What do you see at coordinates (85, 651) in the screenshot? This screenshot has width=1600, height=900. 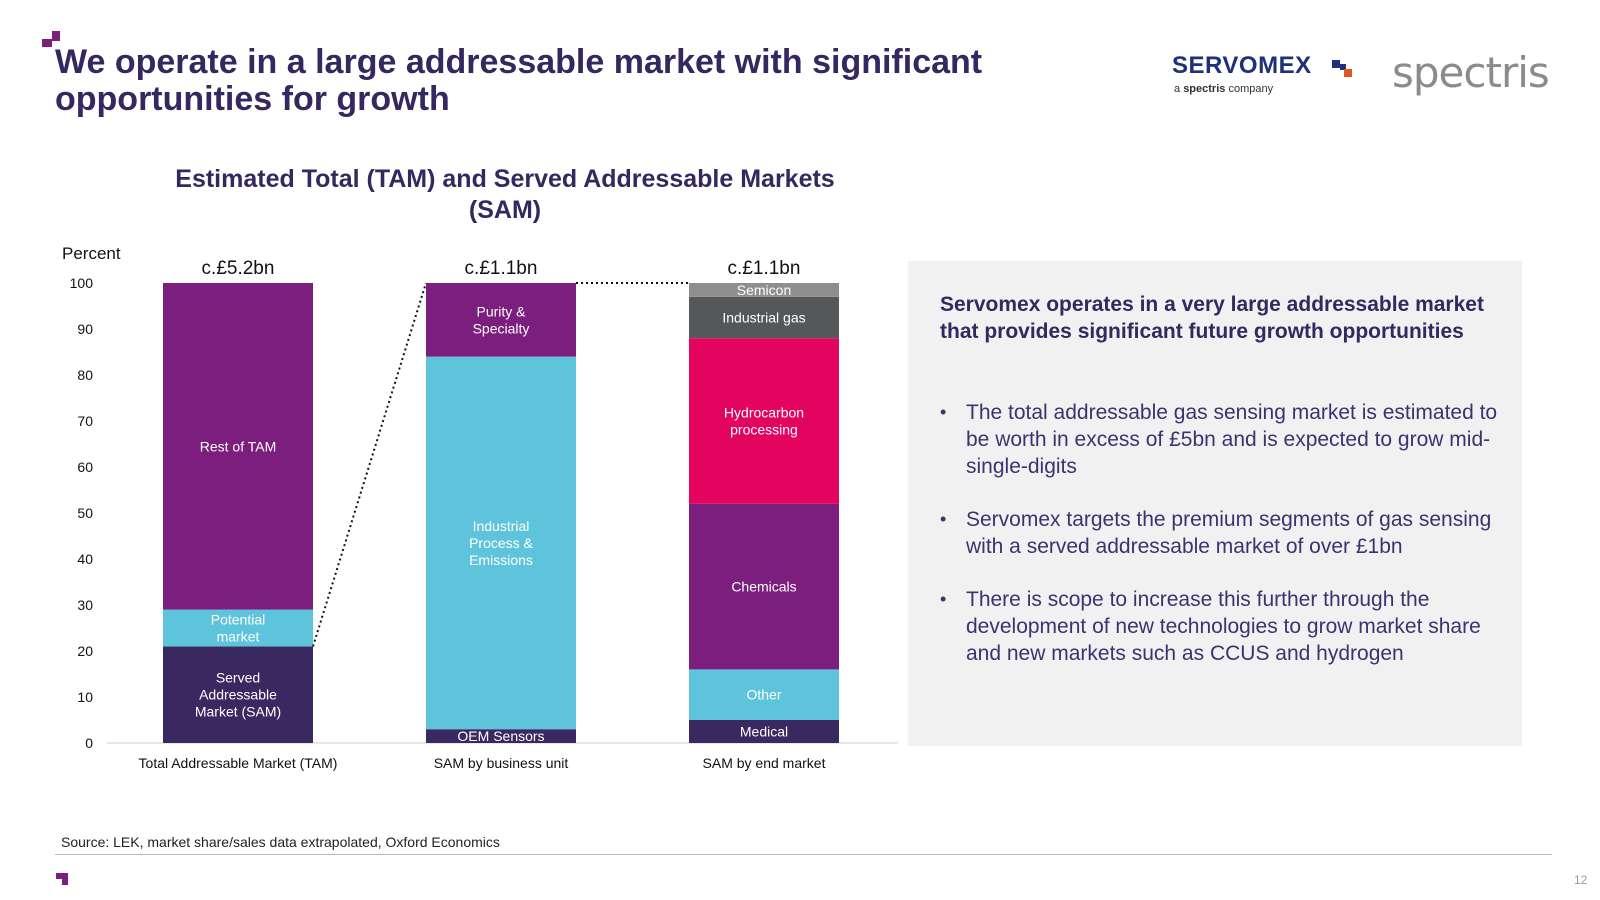 I see `y-tick-label: 20` at bounding box center [85, 651].